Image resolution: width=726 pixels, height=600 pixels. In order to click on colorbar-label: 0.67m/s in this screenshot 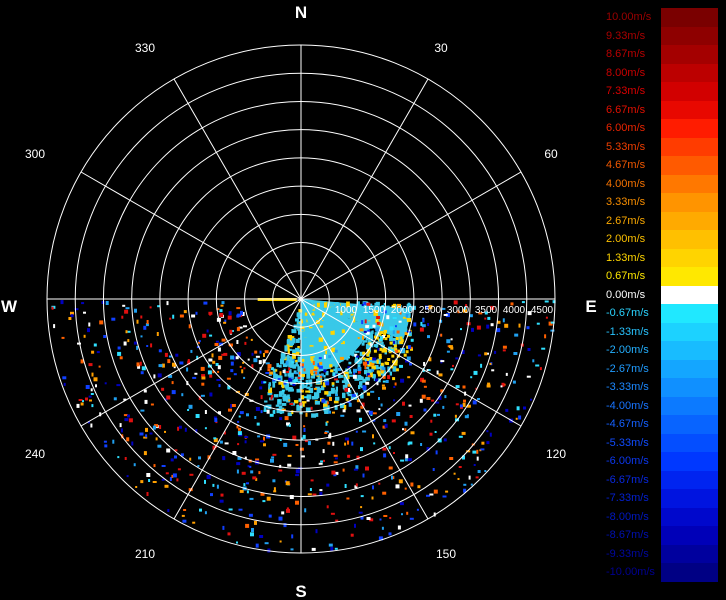, I will do `click(626, 276)`.